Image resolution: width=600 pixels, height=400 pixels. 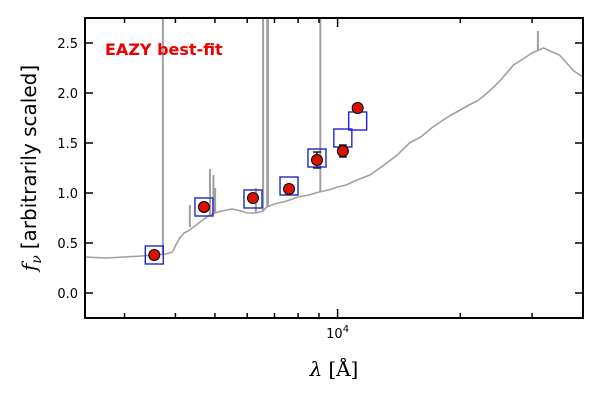 What do you see at coordinates (67, 44) in the screenshot?
I see `ytick-label-5: 2.5` at bounding box center [67, 44].